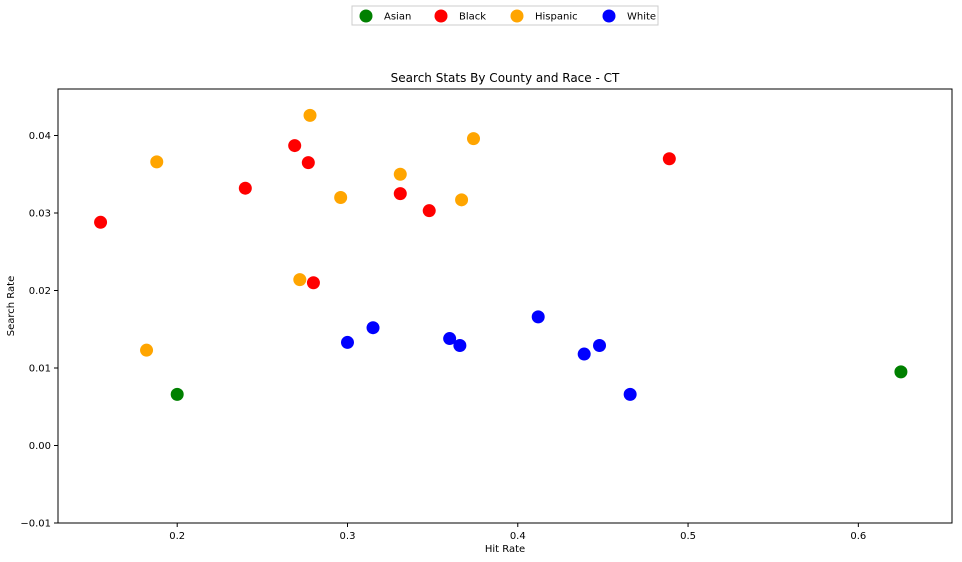  What do you see at coordinates (556, 17) in the screenshot?
I see `legend-label-hispanic: Hispanic` at bounding box center [556, 17].